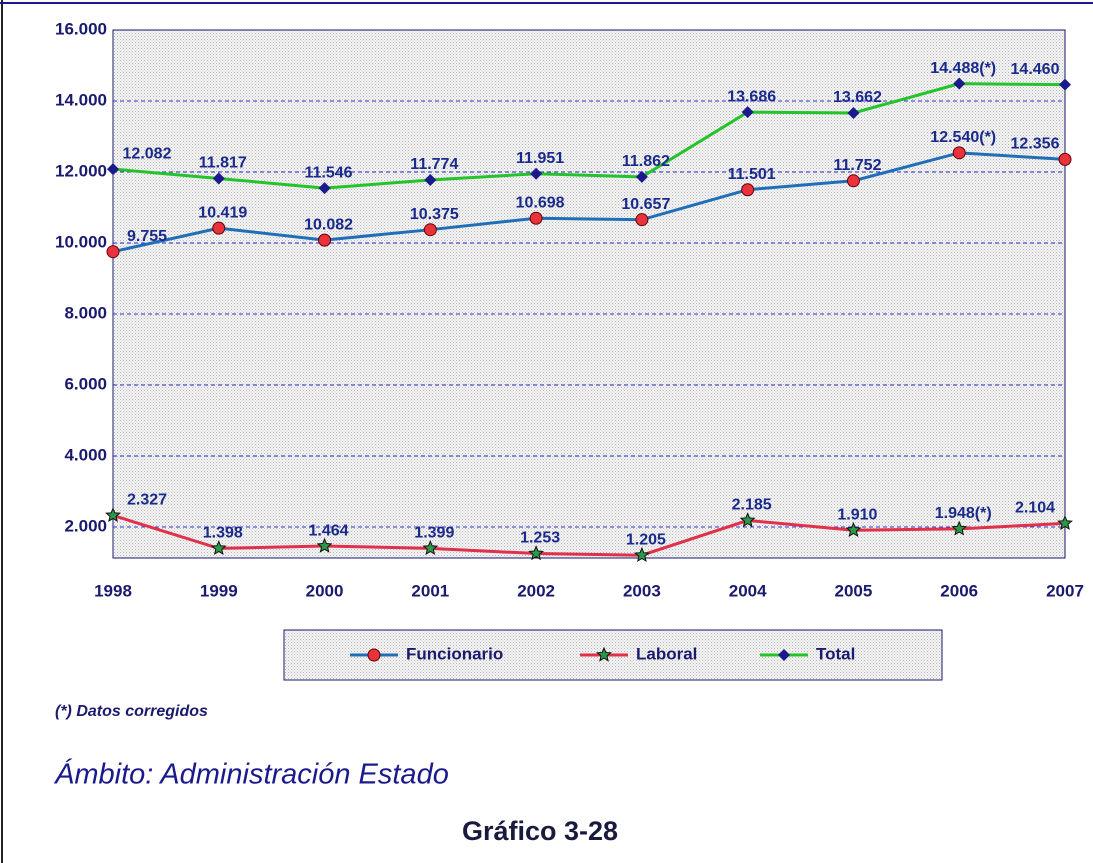 This screenshot has width=1093, height=863. Describe the element at coordinates (748, 590) in the screenshot. I see `x-tick-label: 2004` at that location.